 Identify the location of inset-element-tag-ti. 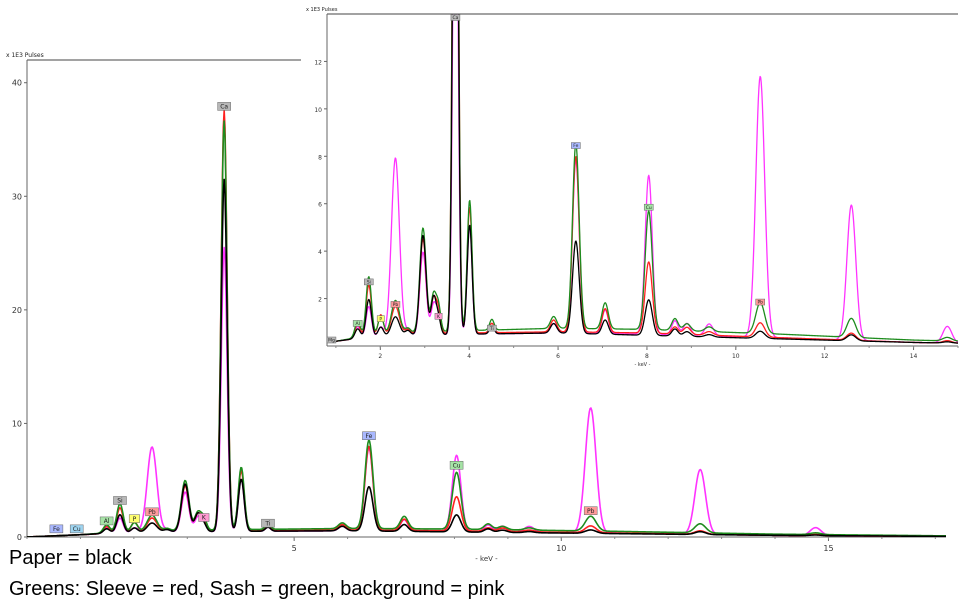
(492, 328).